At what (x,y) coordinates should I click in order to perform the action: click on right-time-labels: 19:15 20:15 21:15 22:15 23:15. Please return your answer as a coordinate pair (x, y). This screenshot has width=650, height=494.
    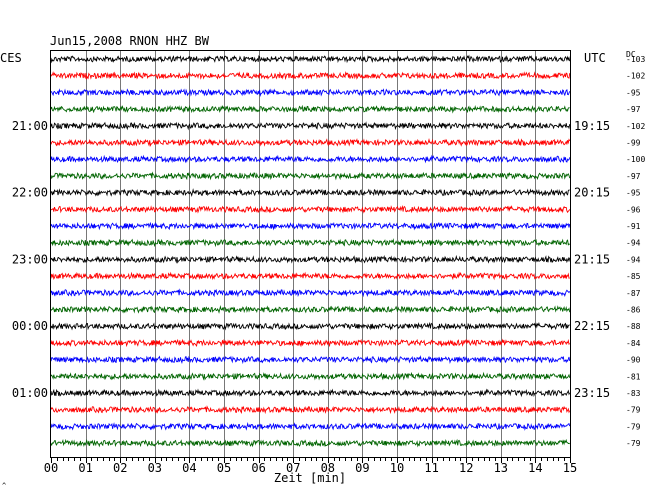
    Looking at the image, I should click on (592, 259).